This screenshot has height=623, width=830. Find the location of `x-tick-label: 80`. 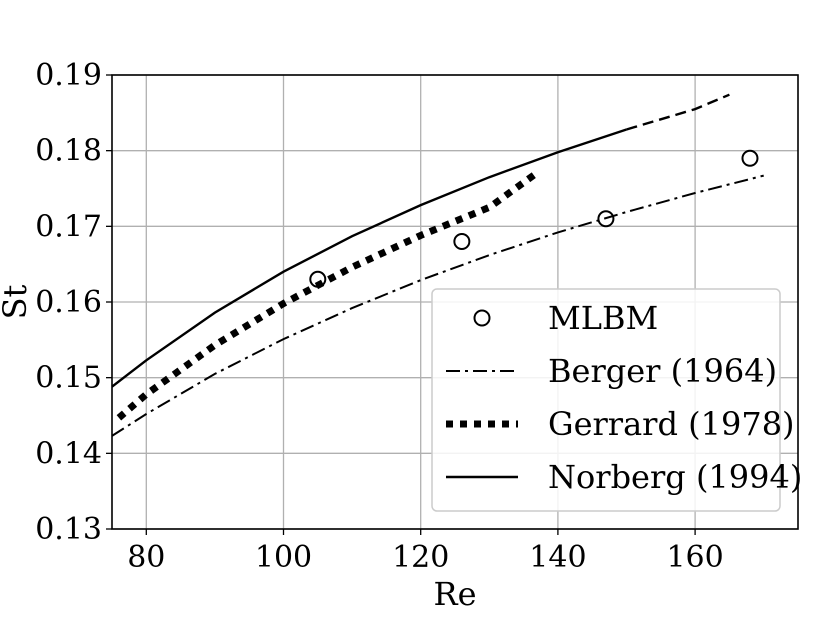

x-tick-label: 80 is located at coordinates (146, 557).